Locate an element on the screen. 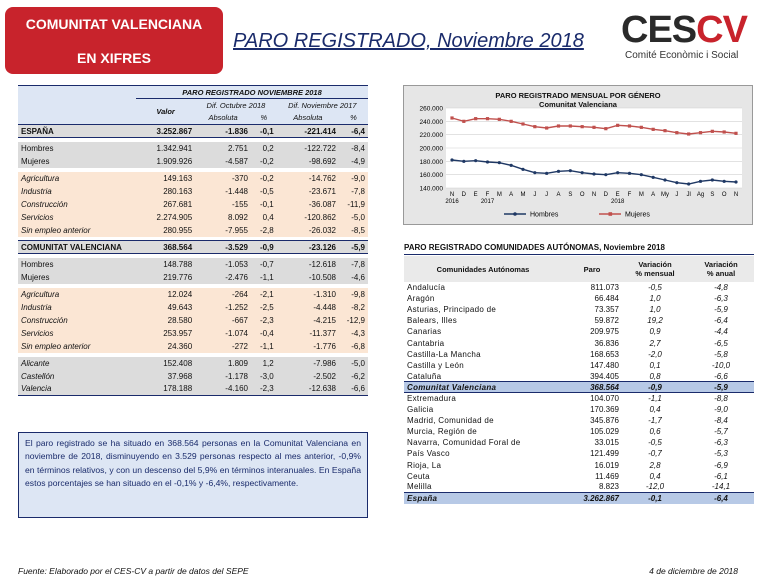  ca-name: Castilla-La Mancha is located at coordinates (444, 354).